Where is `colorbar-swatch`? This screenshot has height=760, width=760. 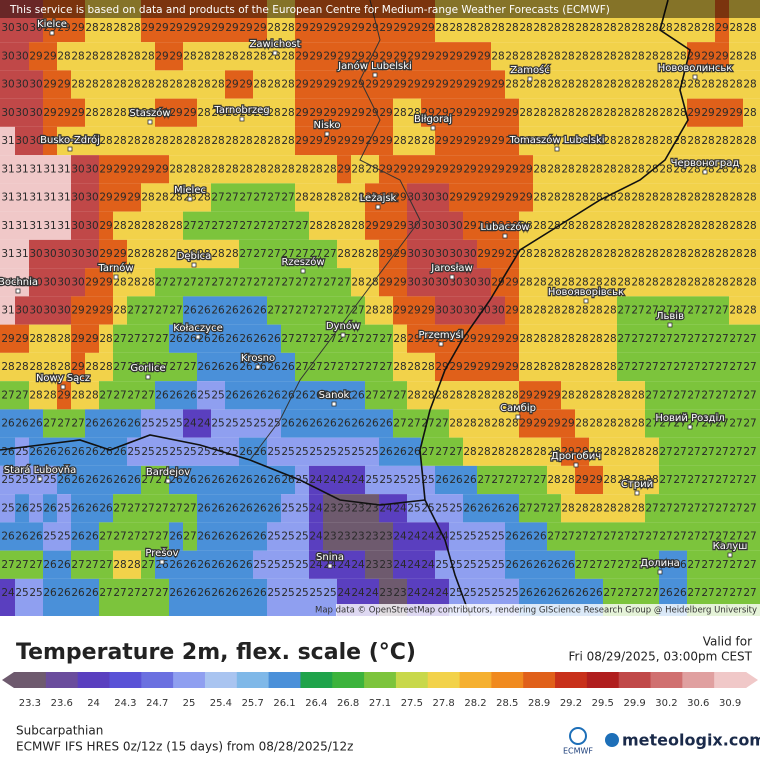 colorbar-swatch is located at coordinates (253, 680).